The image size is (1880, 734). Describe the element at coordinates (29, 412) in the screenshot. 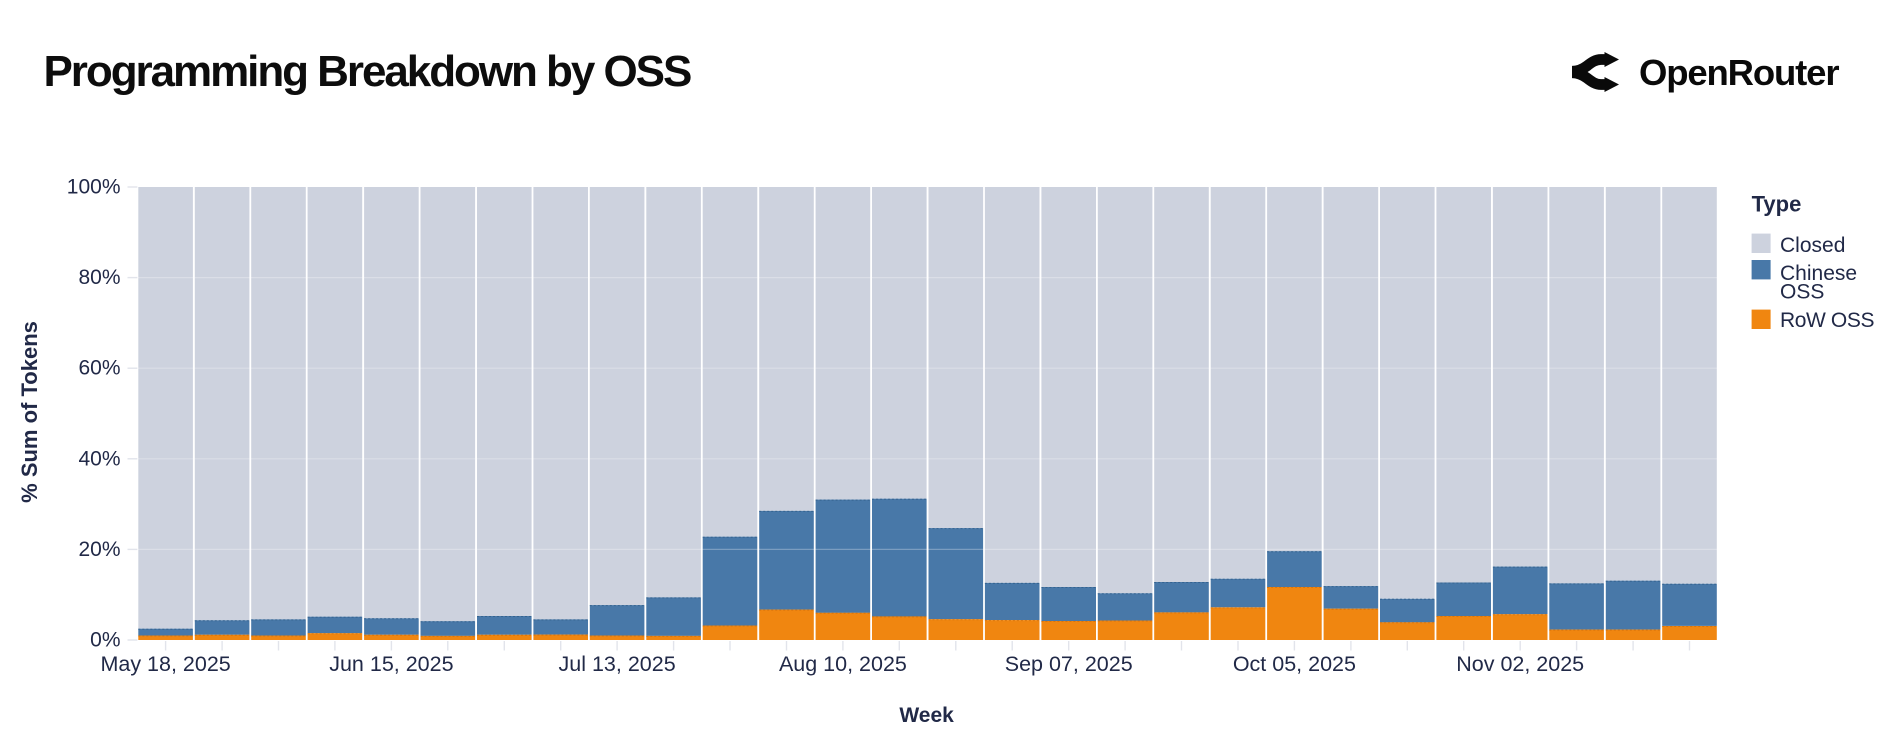

I see `svg-text: % Sum of Tokens` at that location.